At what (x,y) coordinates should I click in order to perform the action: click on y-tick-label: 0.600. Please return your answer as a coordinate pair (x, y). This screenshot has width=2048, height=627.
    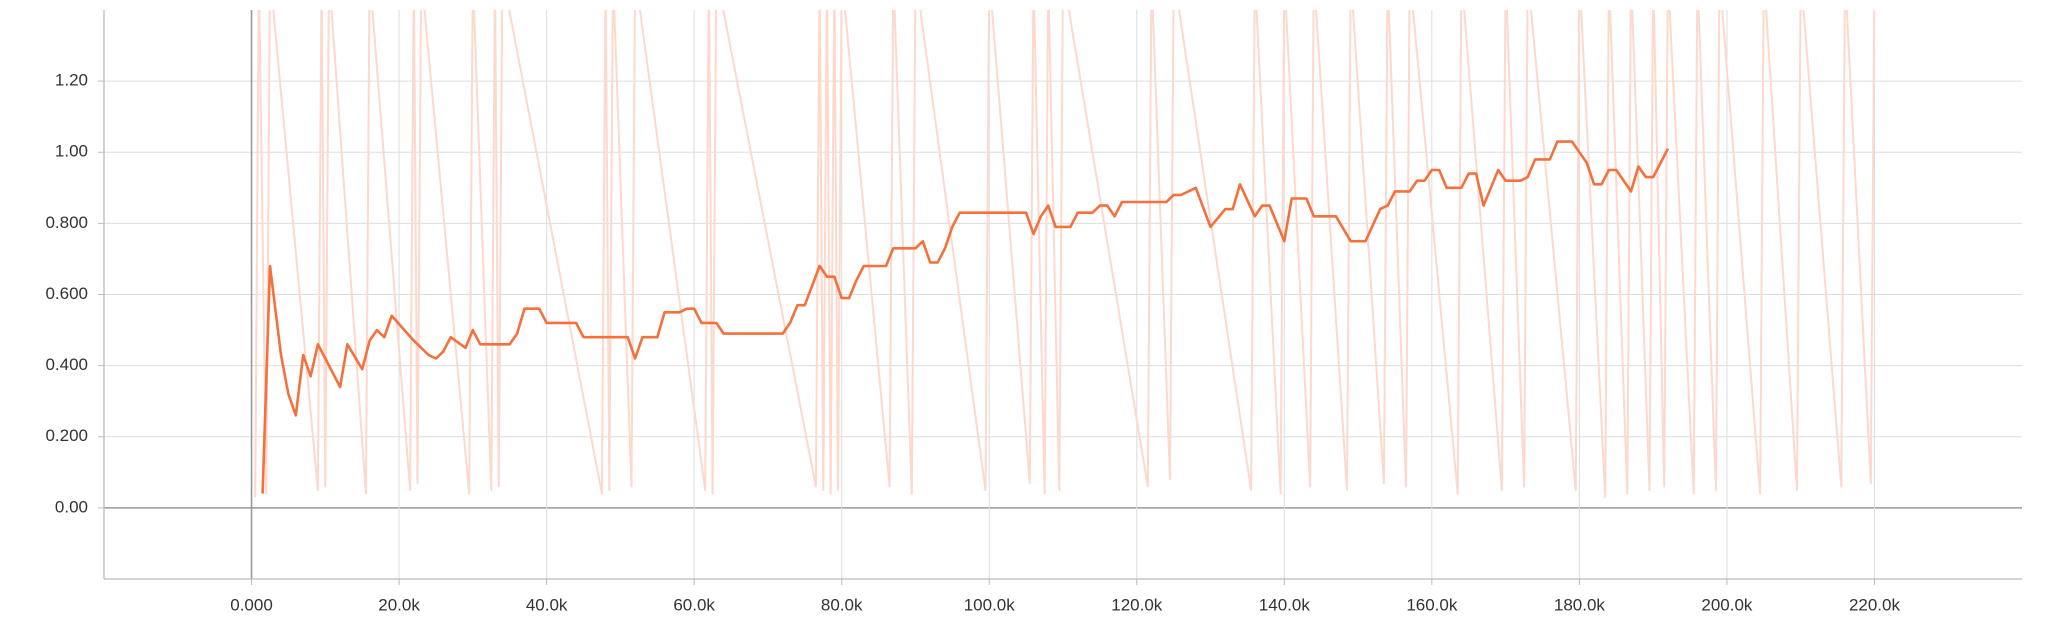
    Looking at the image, I should click on (66, 293).